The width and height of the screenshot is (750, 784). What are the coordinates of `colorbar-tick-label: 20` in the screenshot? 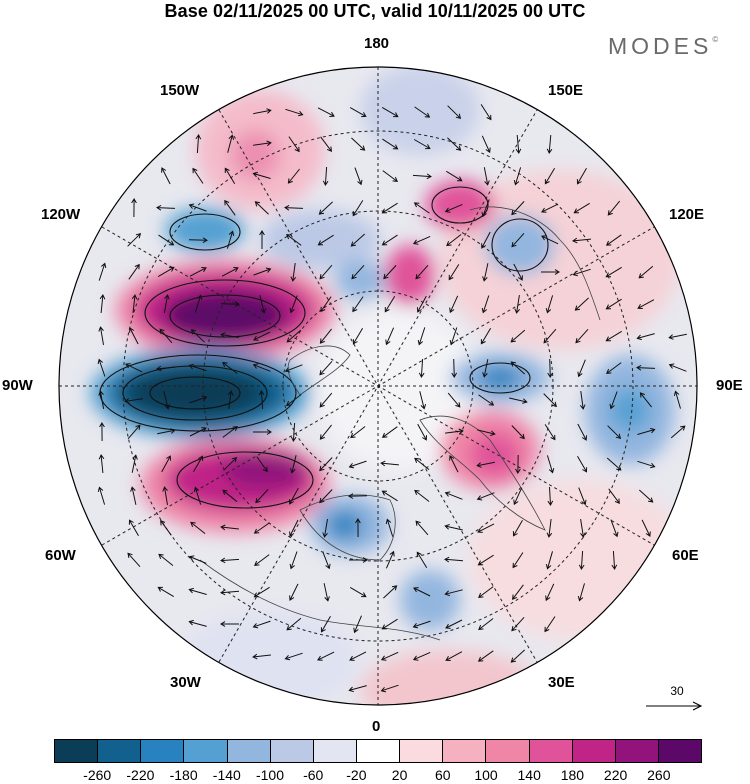 It's located at (399, 775).